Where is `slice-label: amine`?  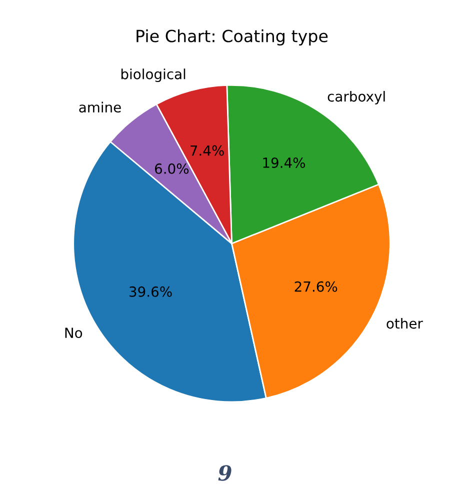
slice-label: amine is located at coordinates (100, 107).